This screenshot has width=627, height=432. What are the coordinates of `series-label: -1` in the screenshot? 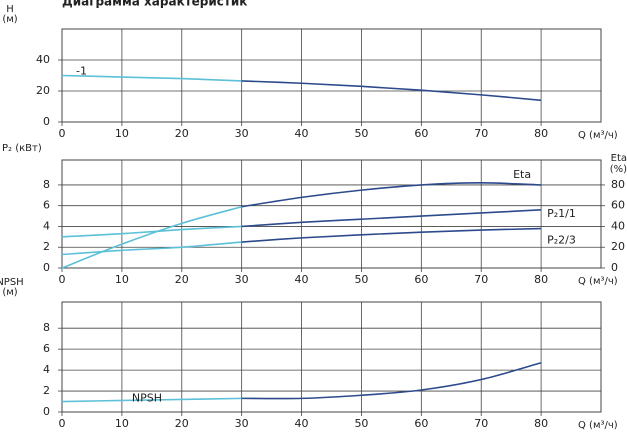 It's located at (81, 71).